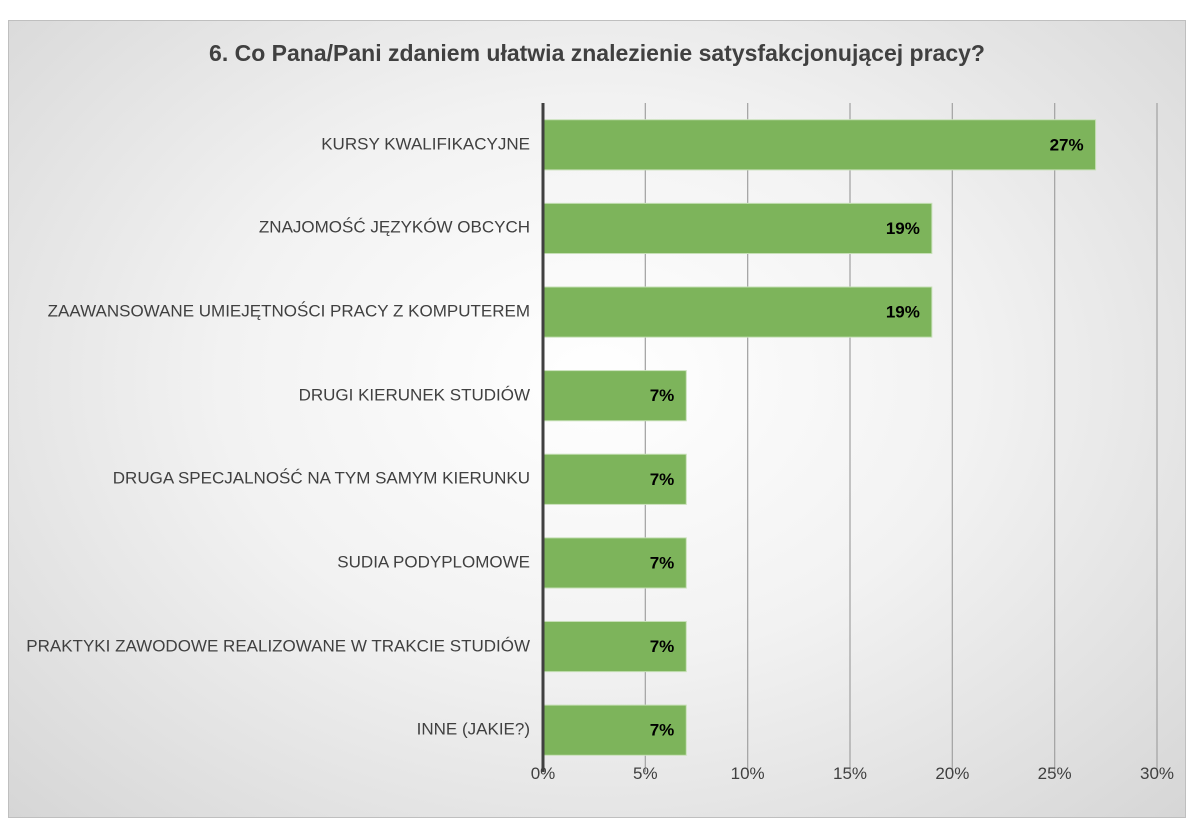 The image size is (1194, 823). What do you see at coordinates (1067, 144) in the screenshot?
I see `value-label: 27%` at bounding box center [1067, 144].